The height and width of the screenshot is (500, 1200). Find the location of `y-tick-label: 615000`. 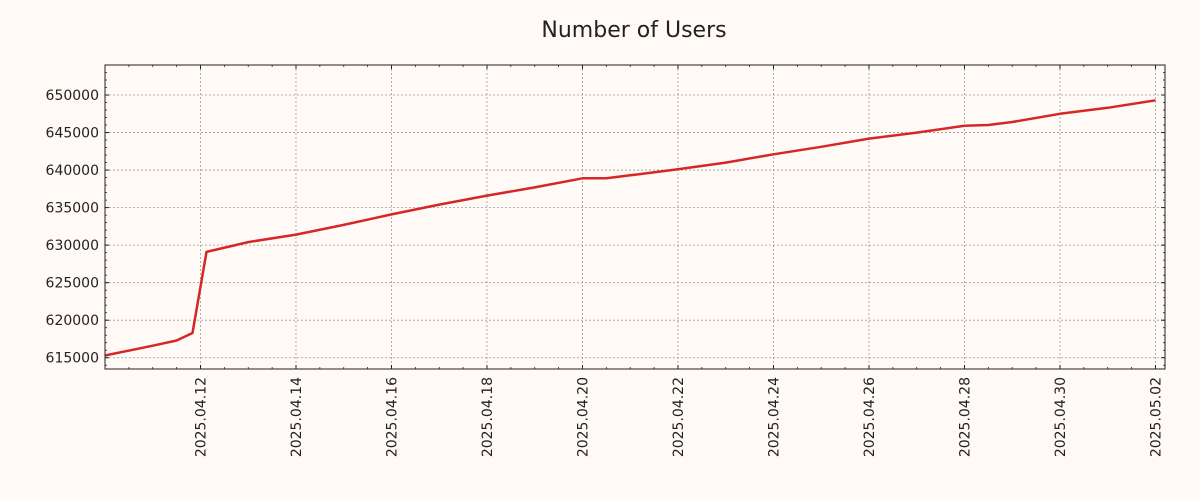

y-tick-label: 615000 is located at coordinates (72, 359).